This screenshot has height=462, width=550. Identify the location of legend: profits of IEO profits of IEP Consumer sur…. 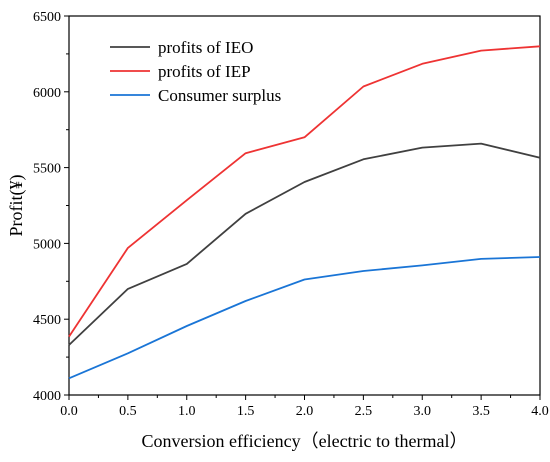
(195, 71).